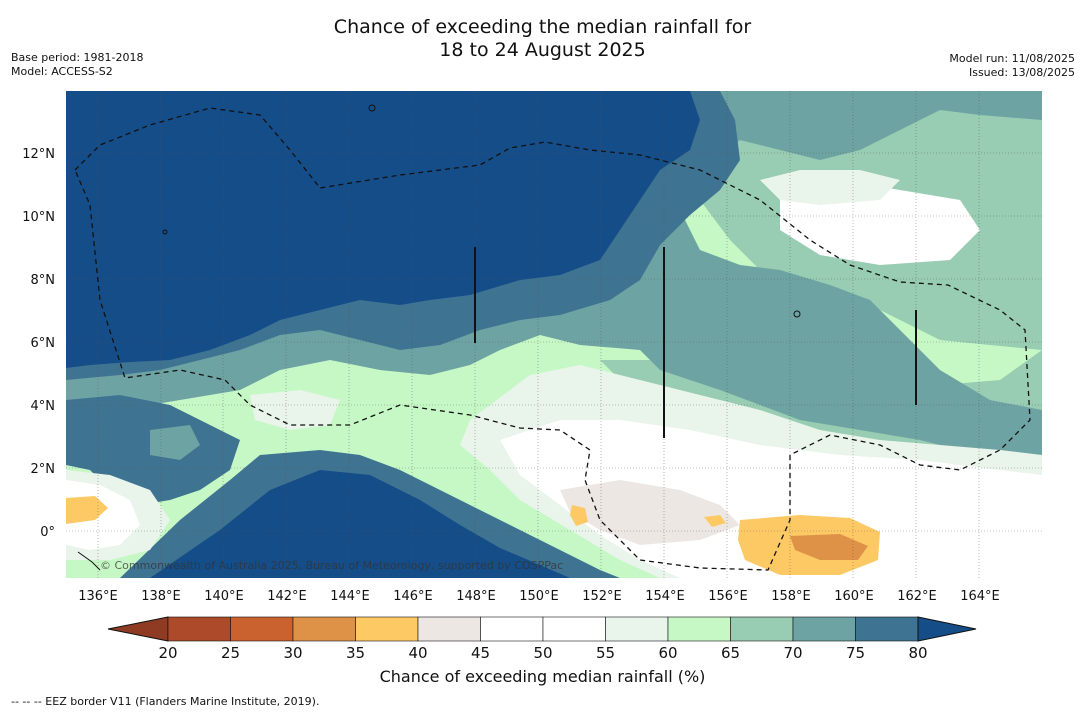  I want to click on colorbar-tick: 70, so click(792, 653).